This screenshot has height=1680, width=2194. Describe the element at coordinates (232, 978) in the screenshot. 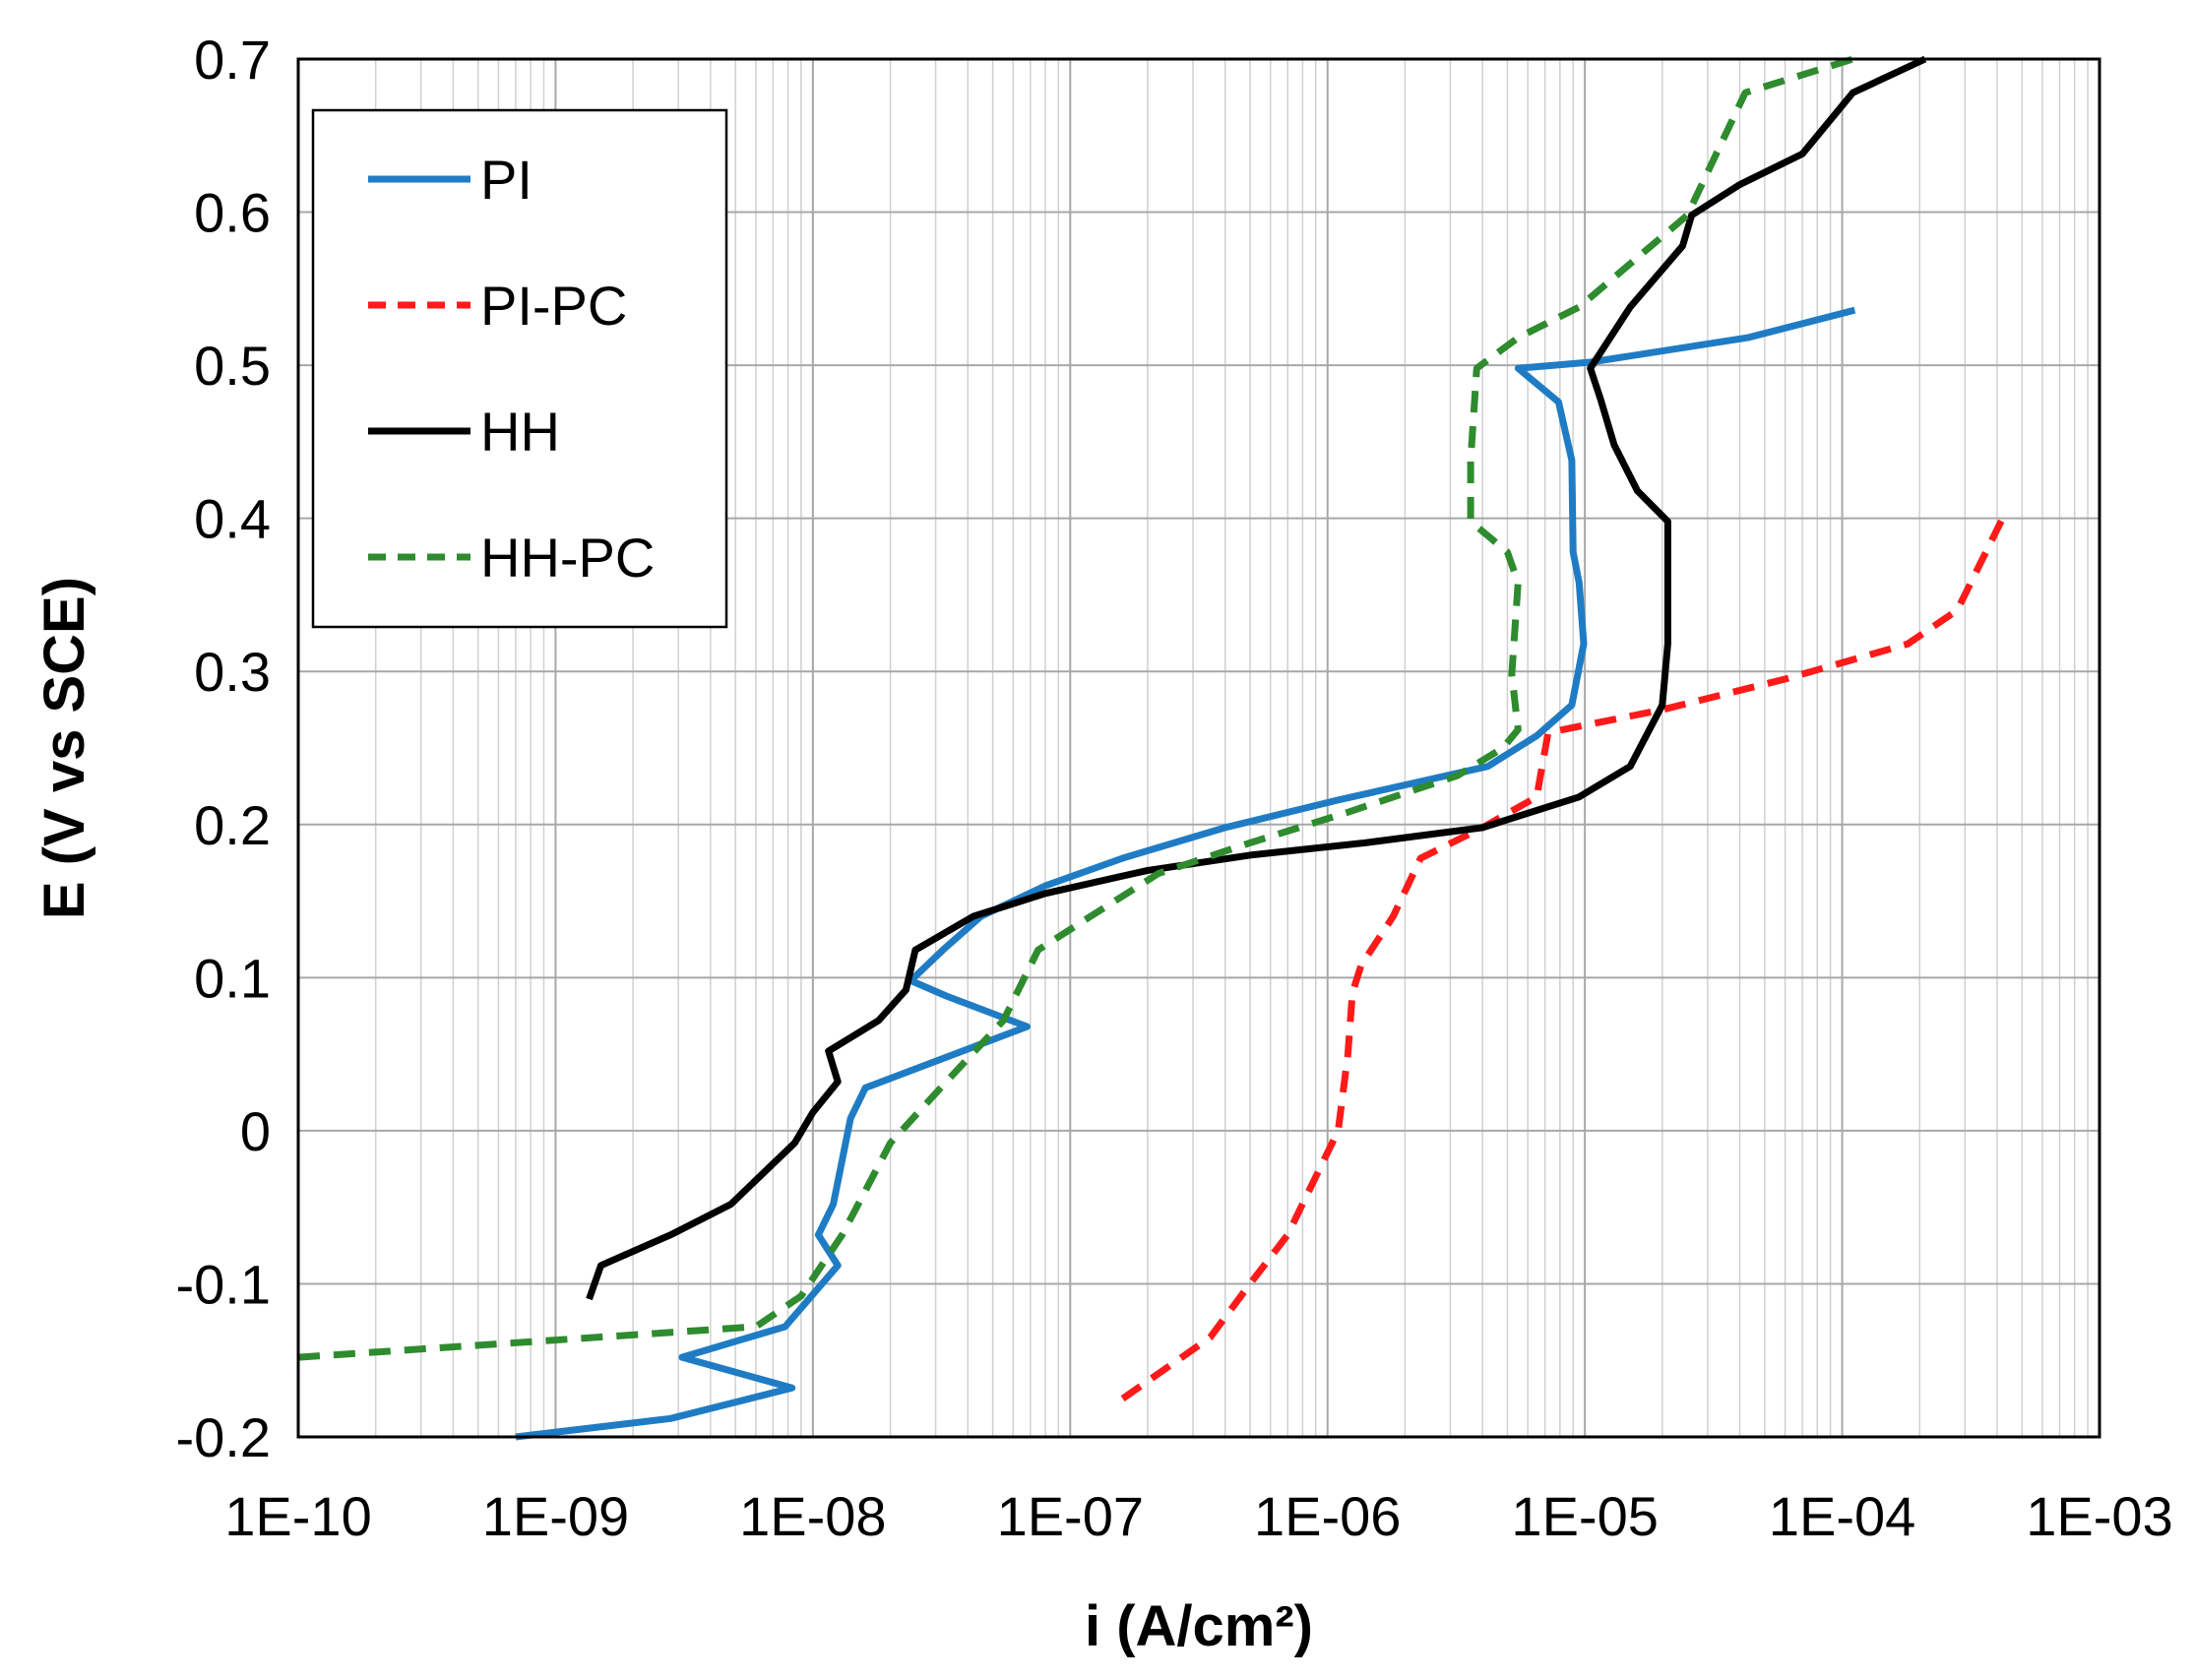

I see `y-tick-label: 0.1` at that location.